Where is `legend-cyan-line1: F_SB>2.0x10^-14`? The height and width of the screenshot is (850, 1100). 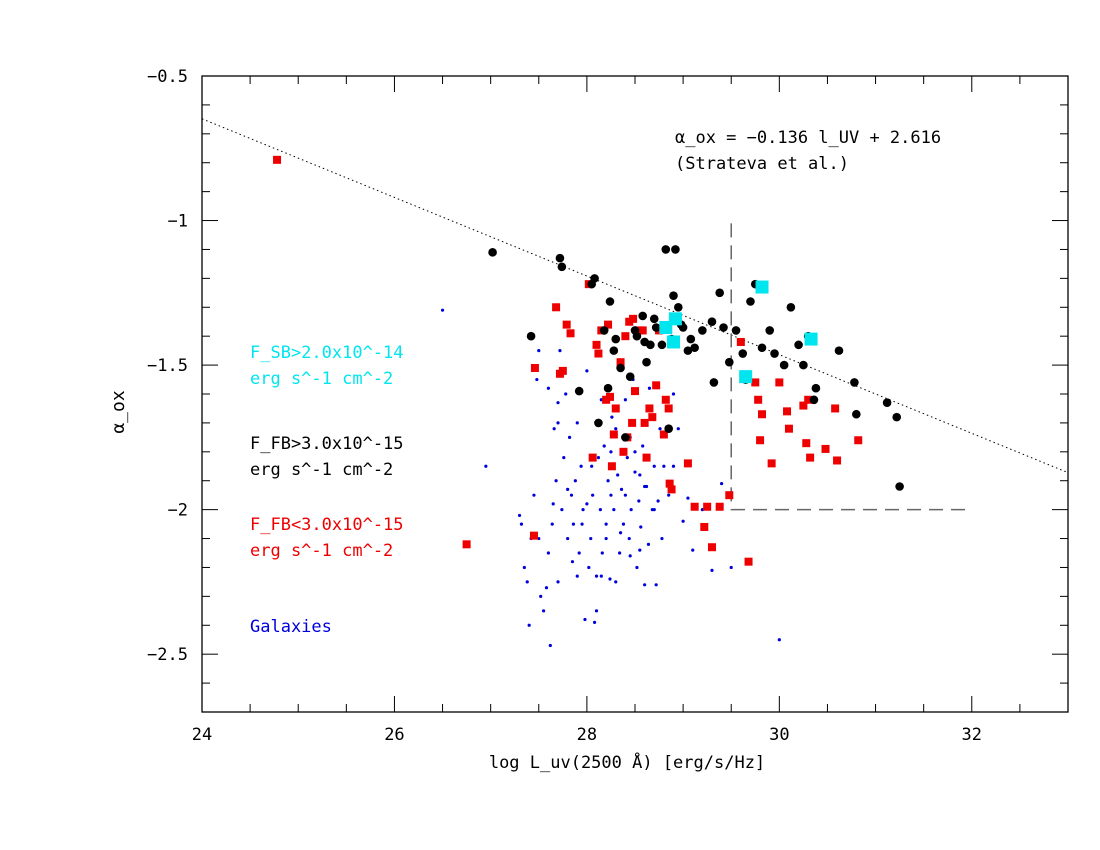 legend-cyan-line1: F_SB>2.0x10^-14 is located at coordinates (327, 353).